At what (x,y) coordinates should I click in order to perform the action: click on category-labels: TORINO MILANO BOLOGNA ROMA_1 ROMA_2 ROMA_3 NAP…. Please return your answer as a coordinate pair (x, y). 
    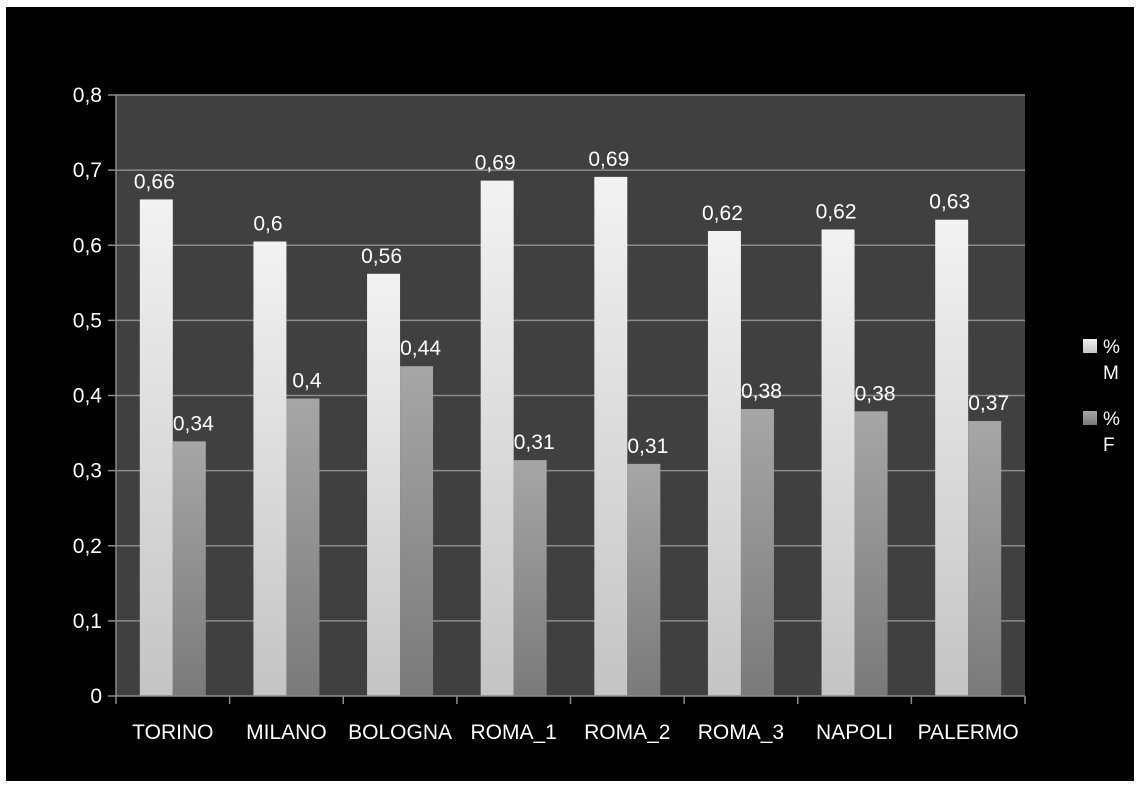
    Looking at the image, I should click on (575, 732).